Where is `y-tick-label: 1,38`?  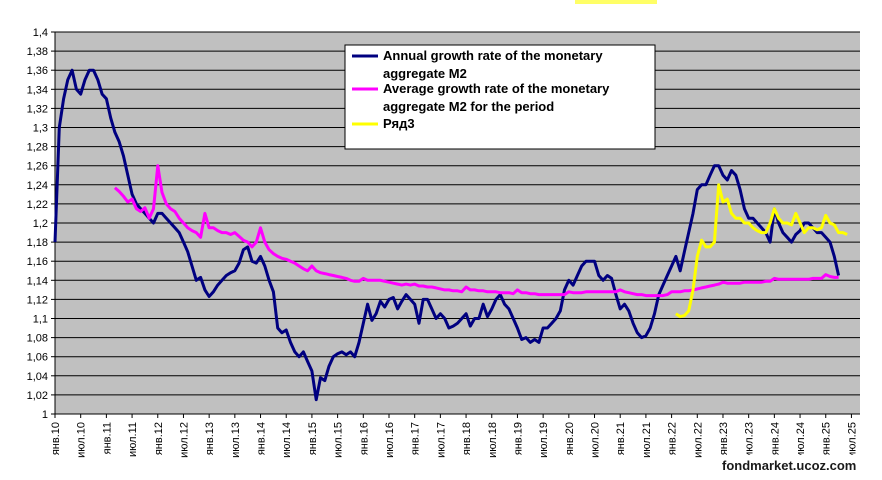 y-tick-label: 1,38 is located at coordinates (37, 52).